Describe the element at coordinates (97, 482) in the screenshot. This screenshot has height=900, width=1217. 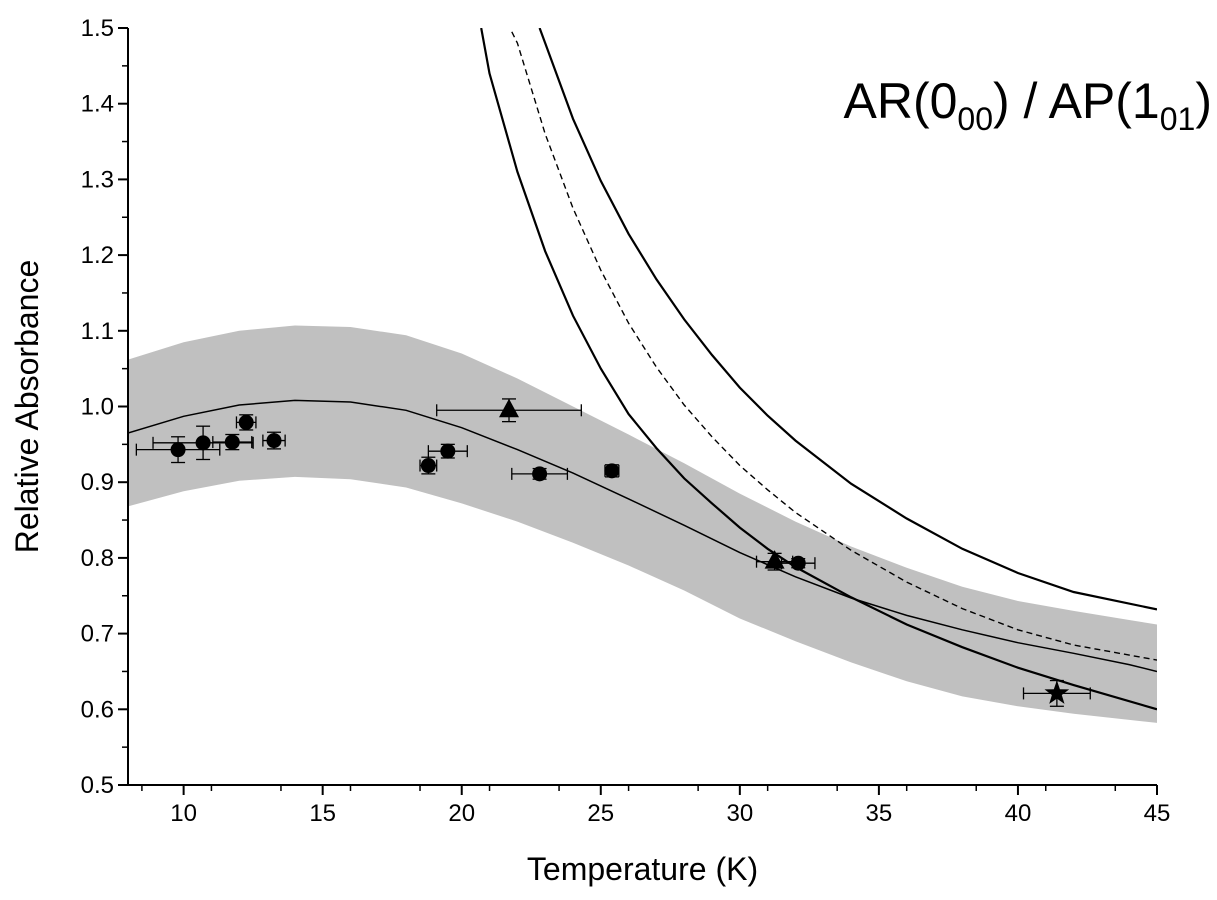
I see `y-tick-label-0.9: 0.9` at that location.